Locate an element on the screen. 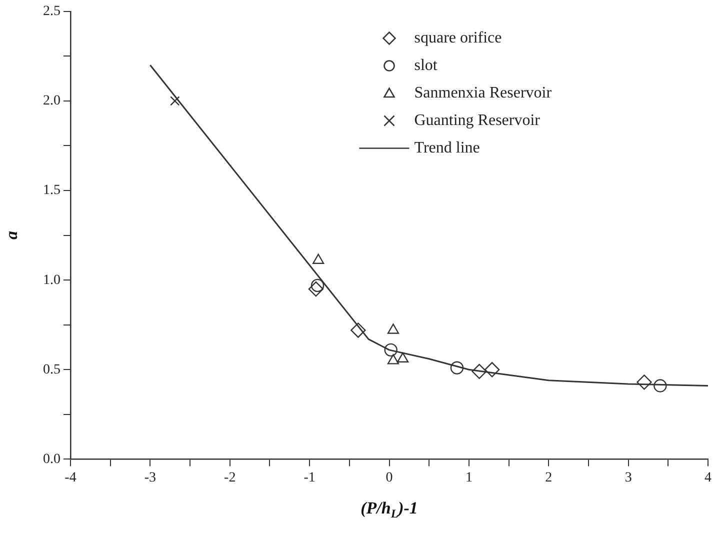 The image size is (718, 539). legend-label: Trend line is located at coordinates (447, 147).